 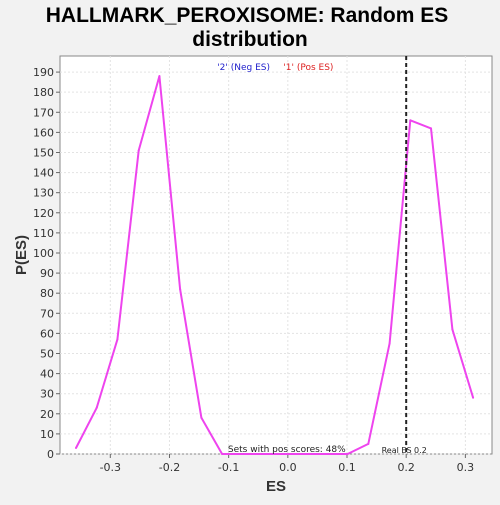 I want to click on x-tick-label: -0.3, so click(x=110, y=467).